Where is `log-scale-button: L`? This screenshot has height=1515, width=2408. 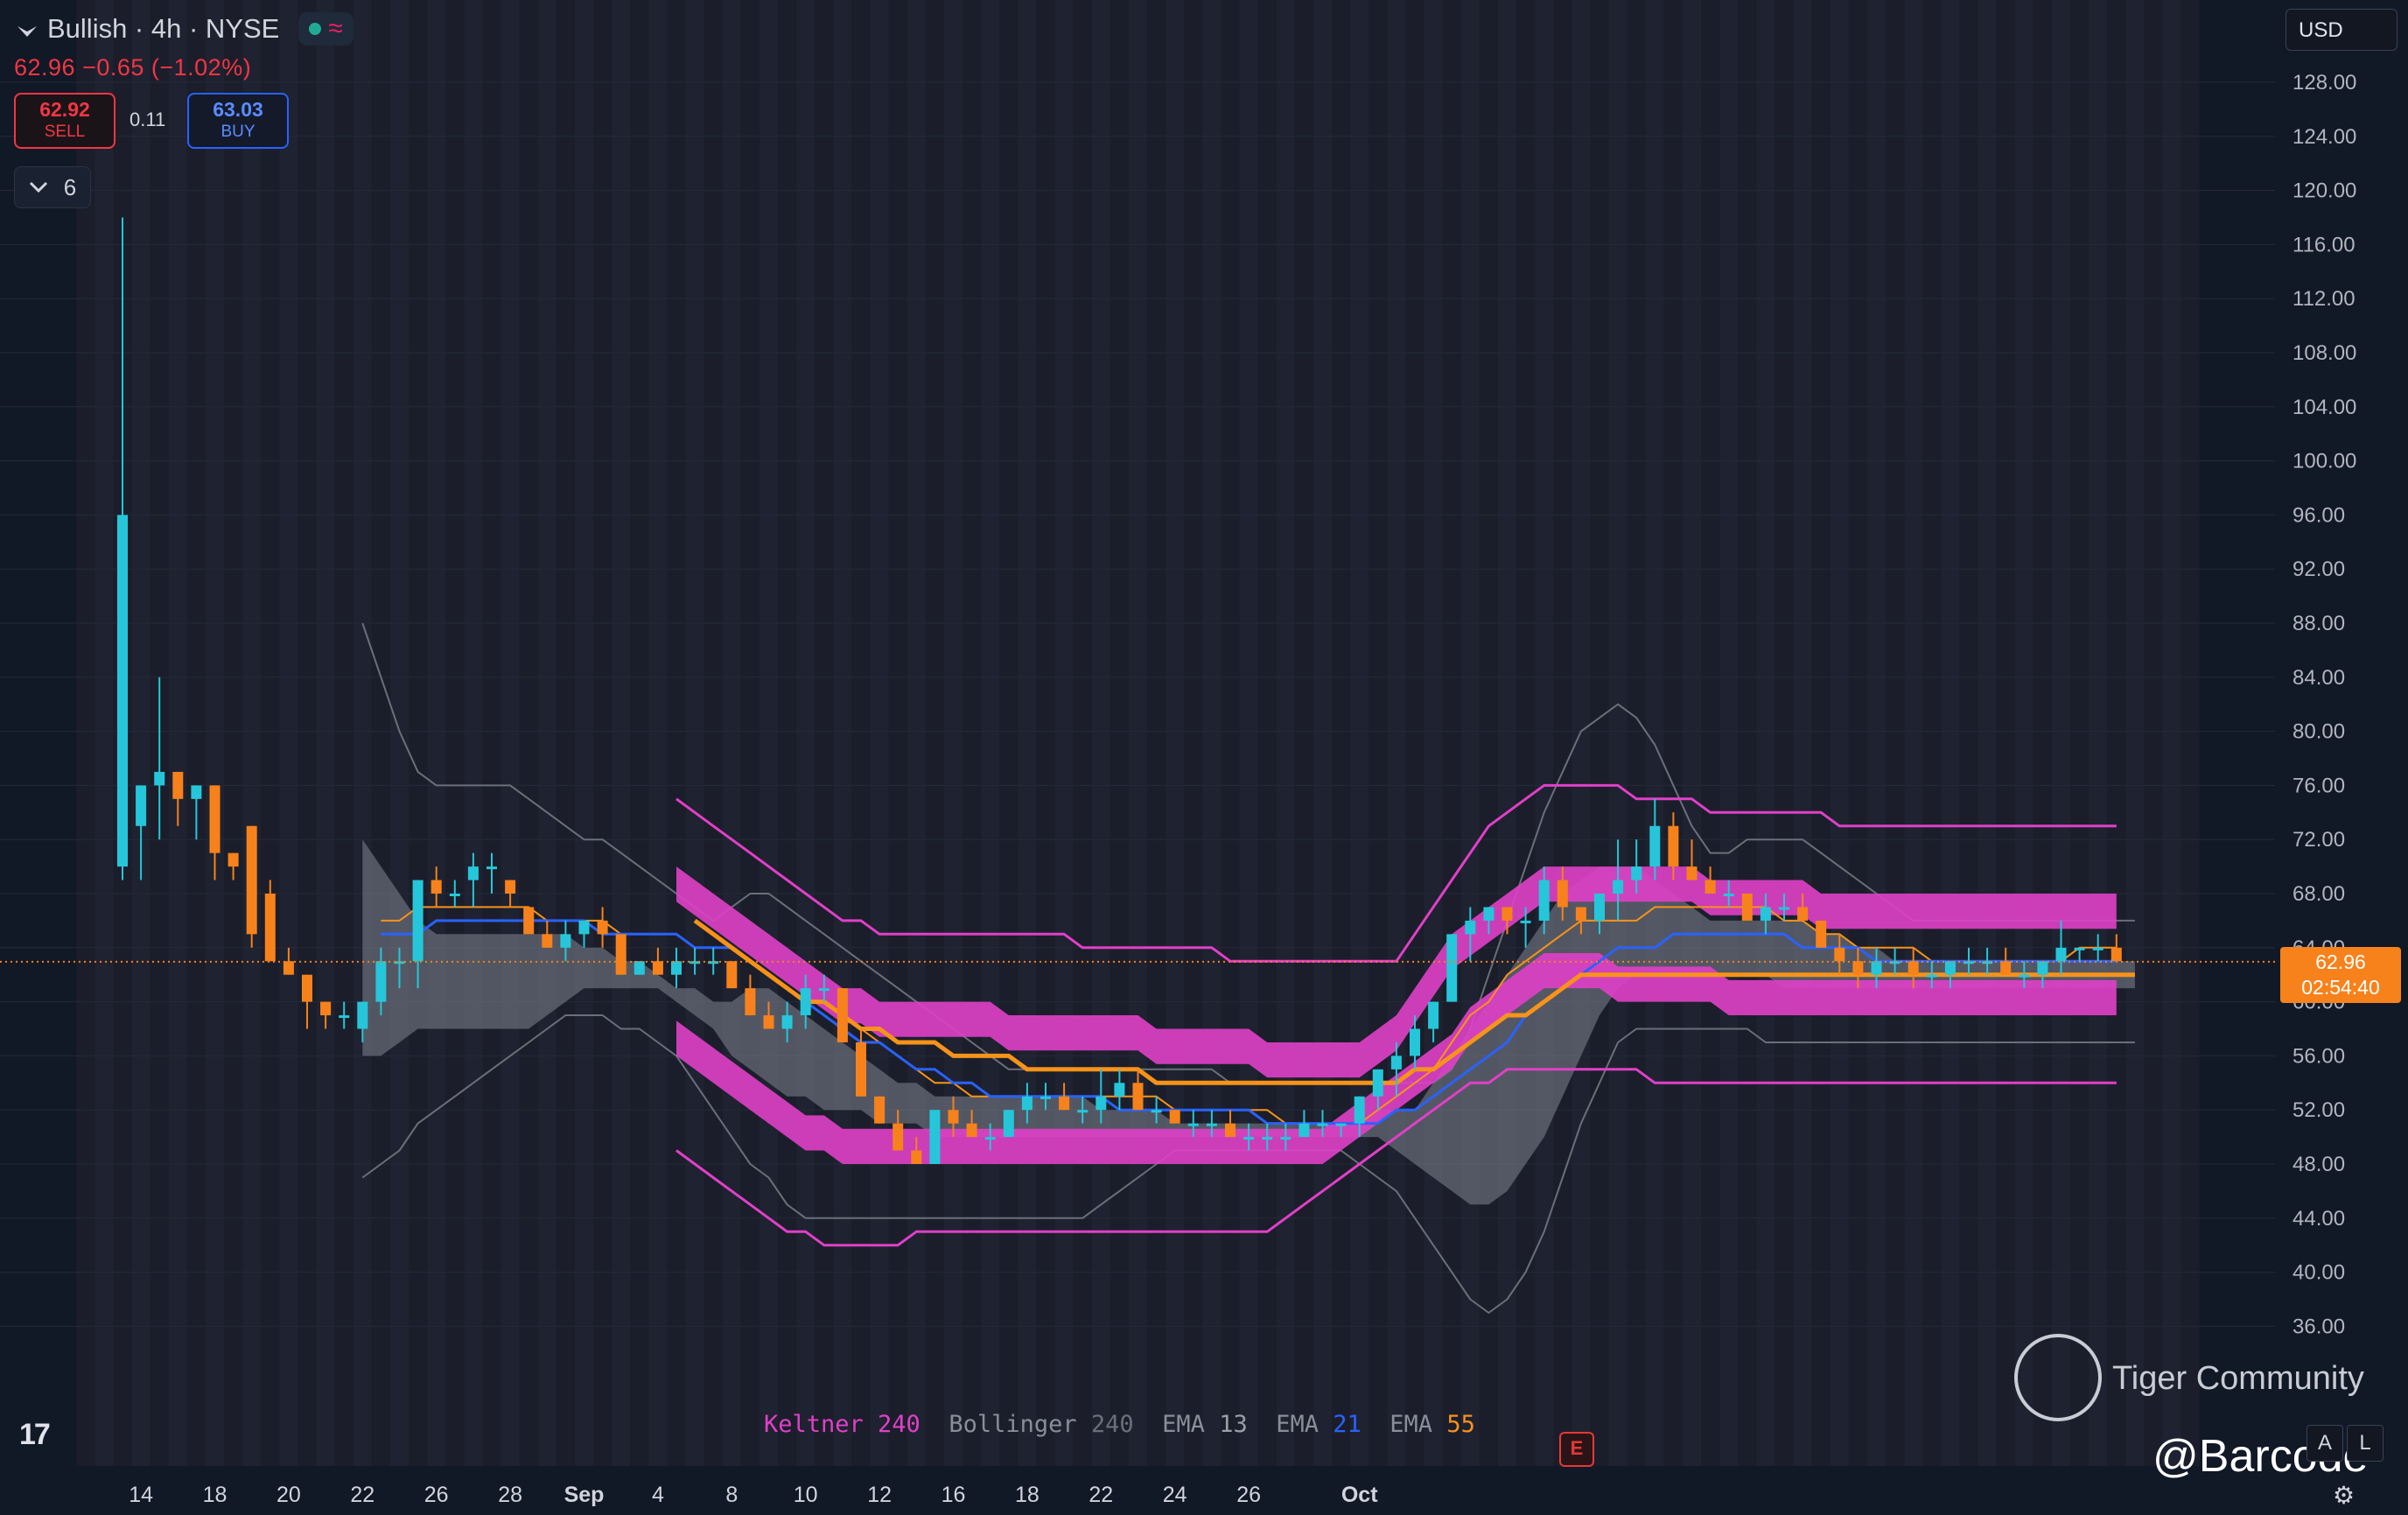
log-scale-button: L is located at coordinates (2365, 1443).